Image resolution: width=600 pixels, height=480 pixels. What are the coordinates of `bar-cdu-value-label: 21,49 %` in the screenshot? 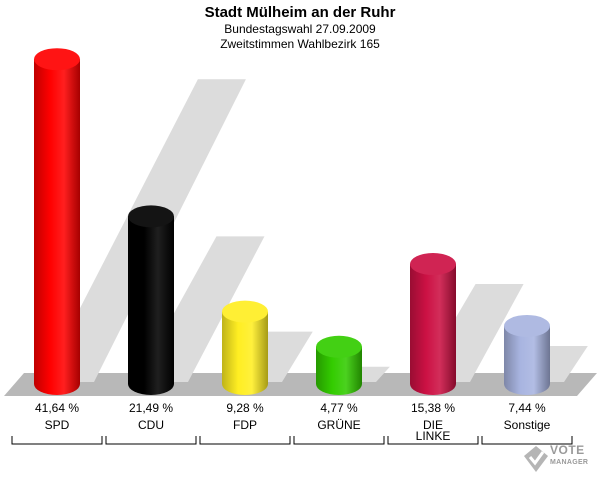 It's located at (151, 408).